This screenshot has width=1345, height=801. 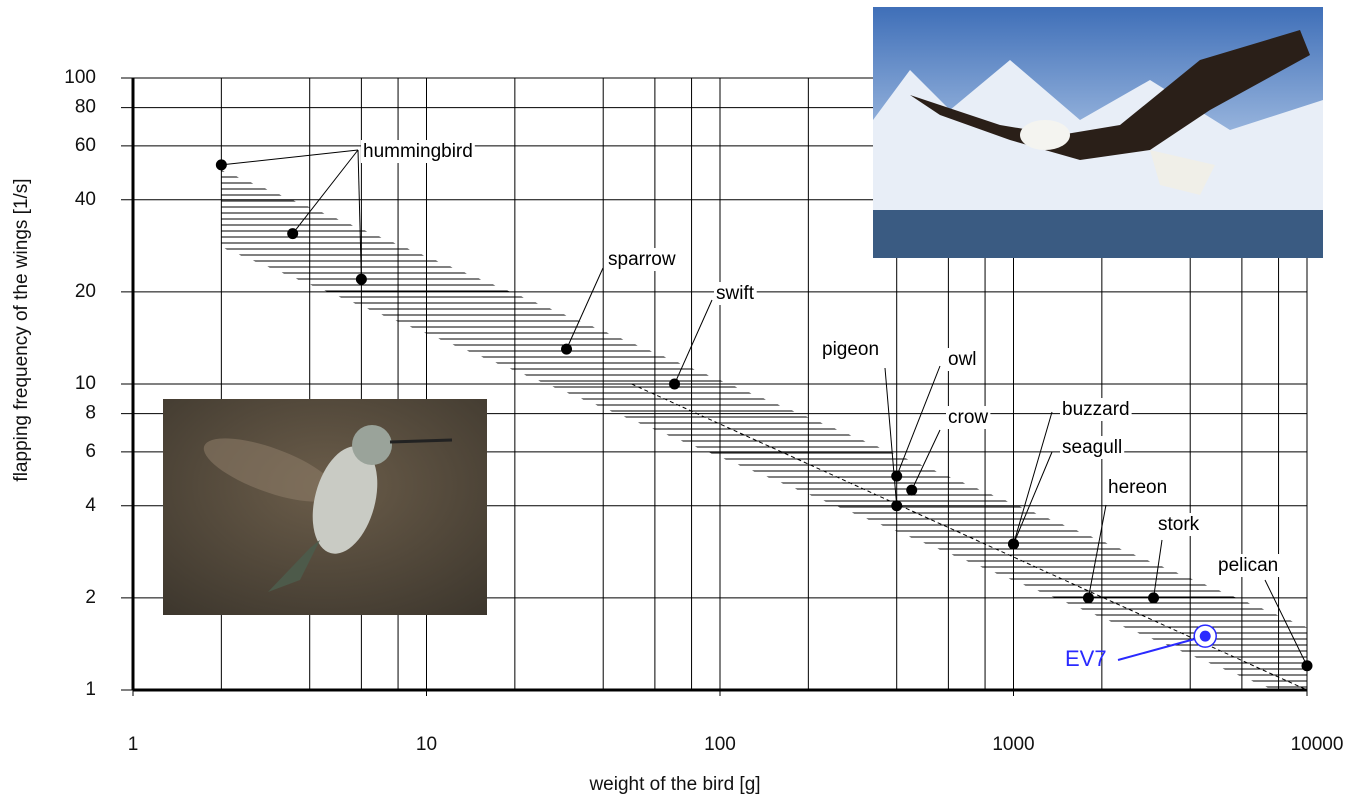 I want to click on x-tick-label: 1000, so click(x=1013, y=744).